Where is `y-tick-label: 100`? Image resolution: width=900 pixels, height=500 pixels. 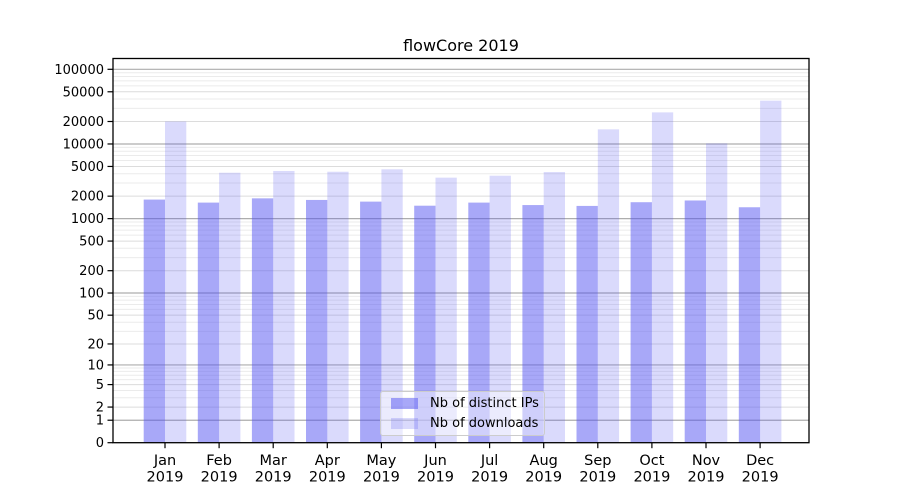
y-tick-label: 100 is located at coordinates (91, 294).